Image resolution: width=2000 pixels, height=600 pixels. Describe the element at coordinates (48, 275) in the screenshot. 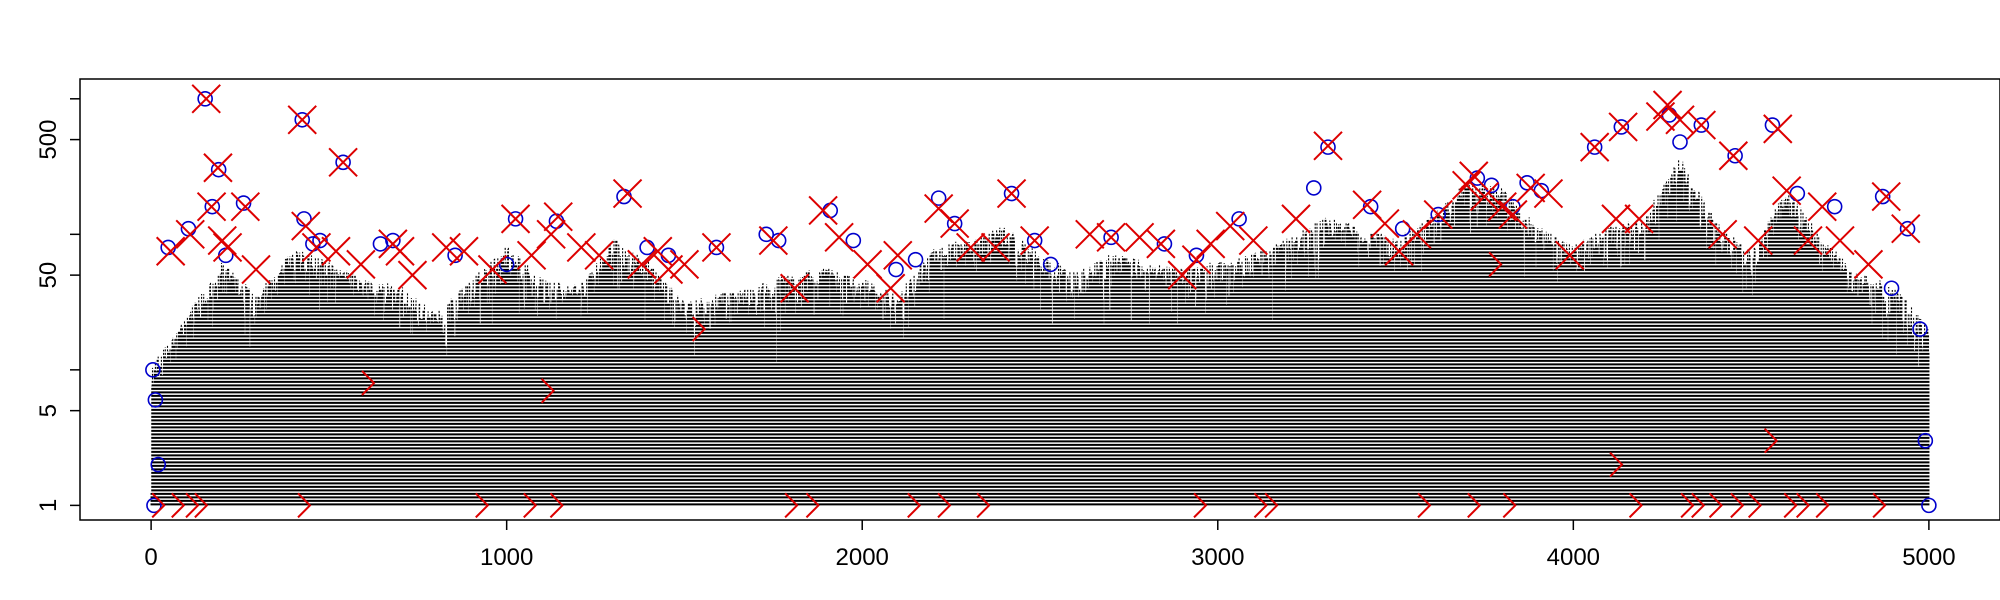

I see `y-tick-label: 50` at that location.